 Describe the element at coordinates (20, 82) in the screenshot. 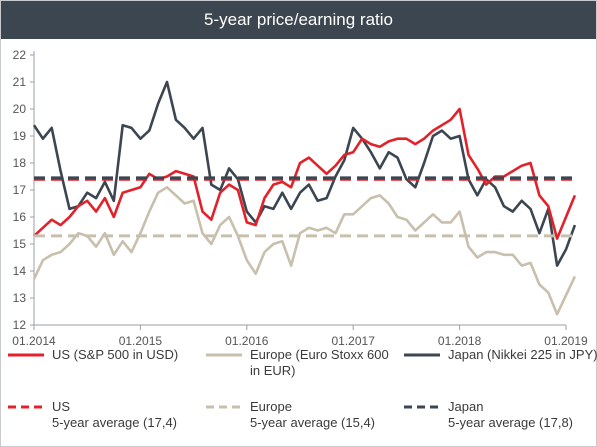

I see `y-tick-label: 21` at that location.